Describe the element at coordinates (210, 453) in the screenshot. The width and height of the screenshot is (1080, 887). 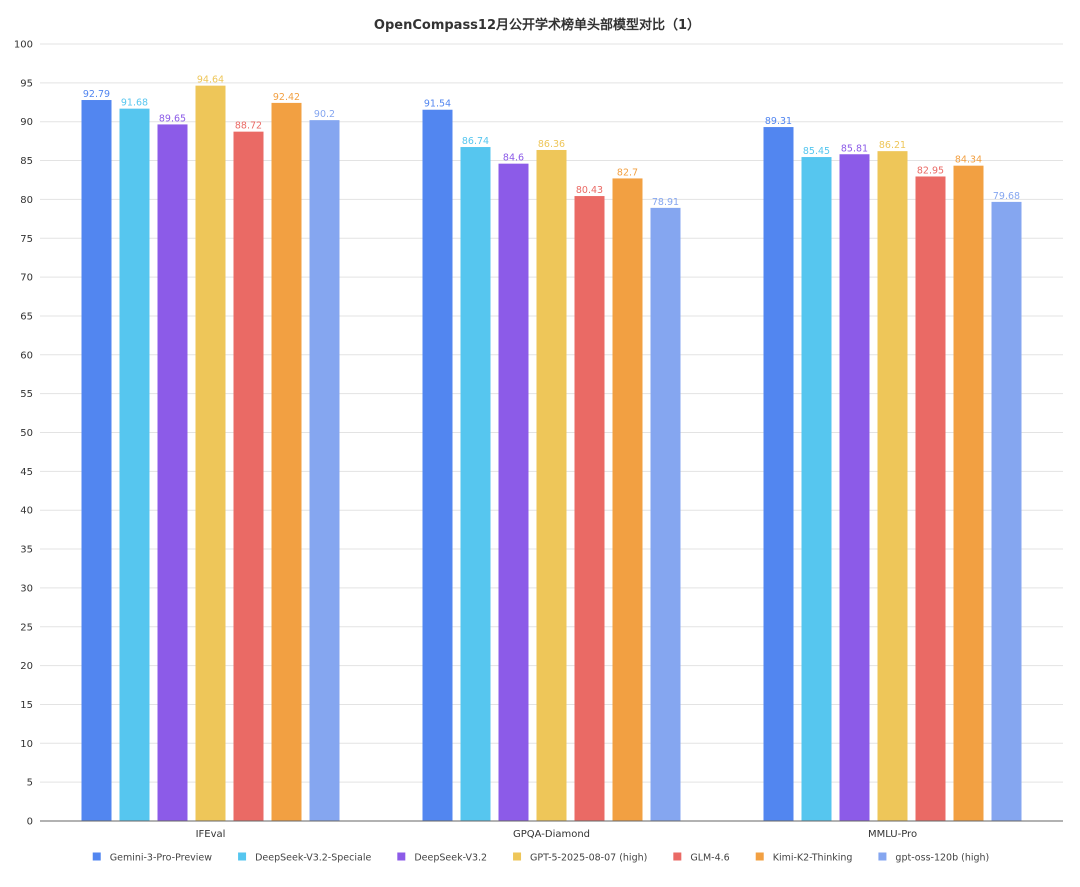
I see `bar-gpt-5-2025-08-07-high--ifeval` at that location.